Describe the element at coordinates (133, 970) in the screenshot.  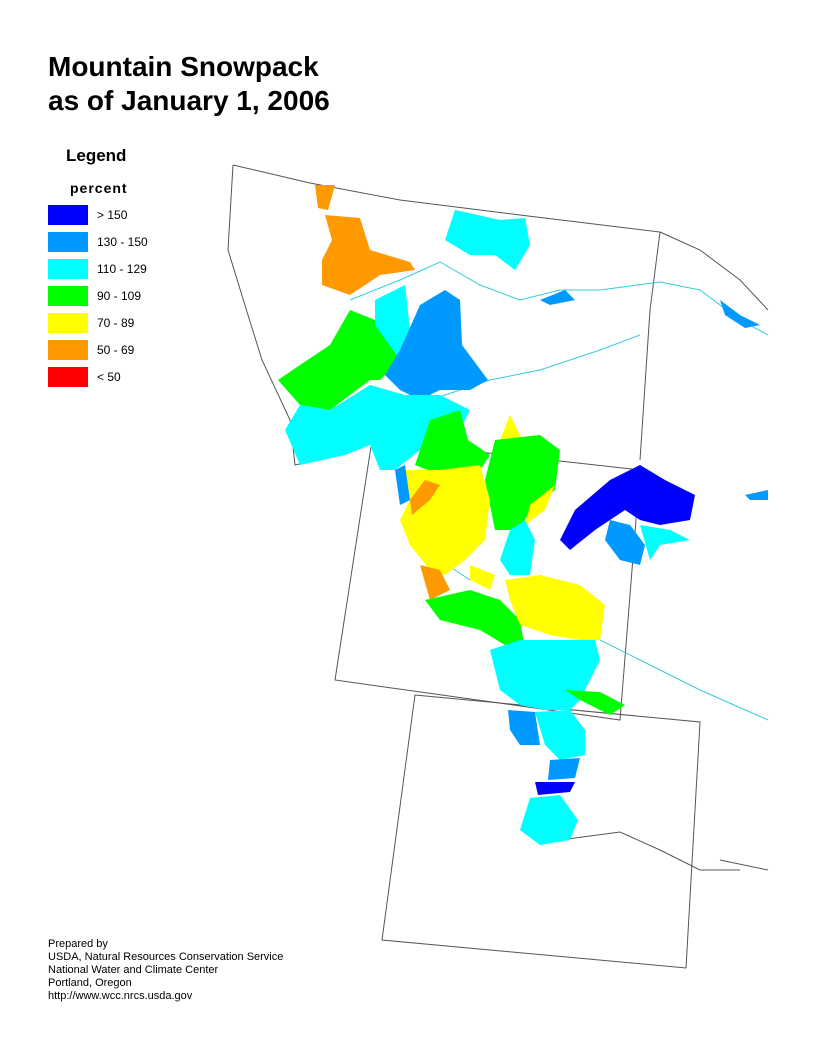
I see `credit-line: National Water and Climate Center` at that location.